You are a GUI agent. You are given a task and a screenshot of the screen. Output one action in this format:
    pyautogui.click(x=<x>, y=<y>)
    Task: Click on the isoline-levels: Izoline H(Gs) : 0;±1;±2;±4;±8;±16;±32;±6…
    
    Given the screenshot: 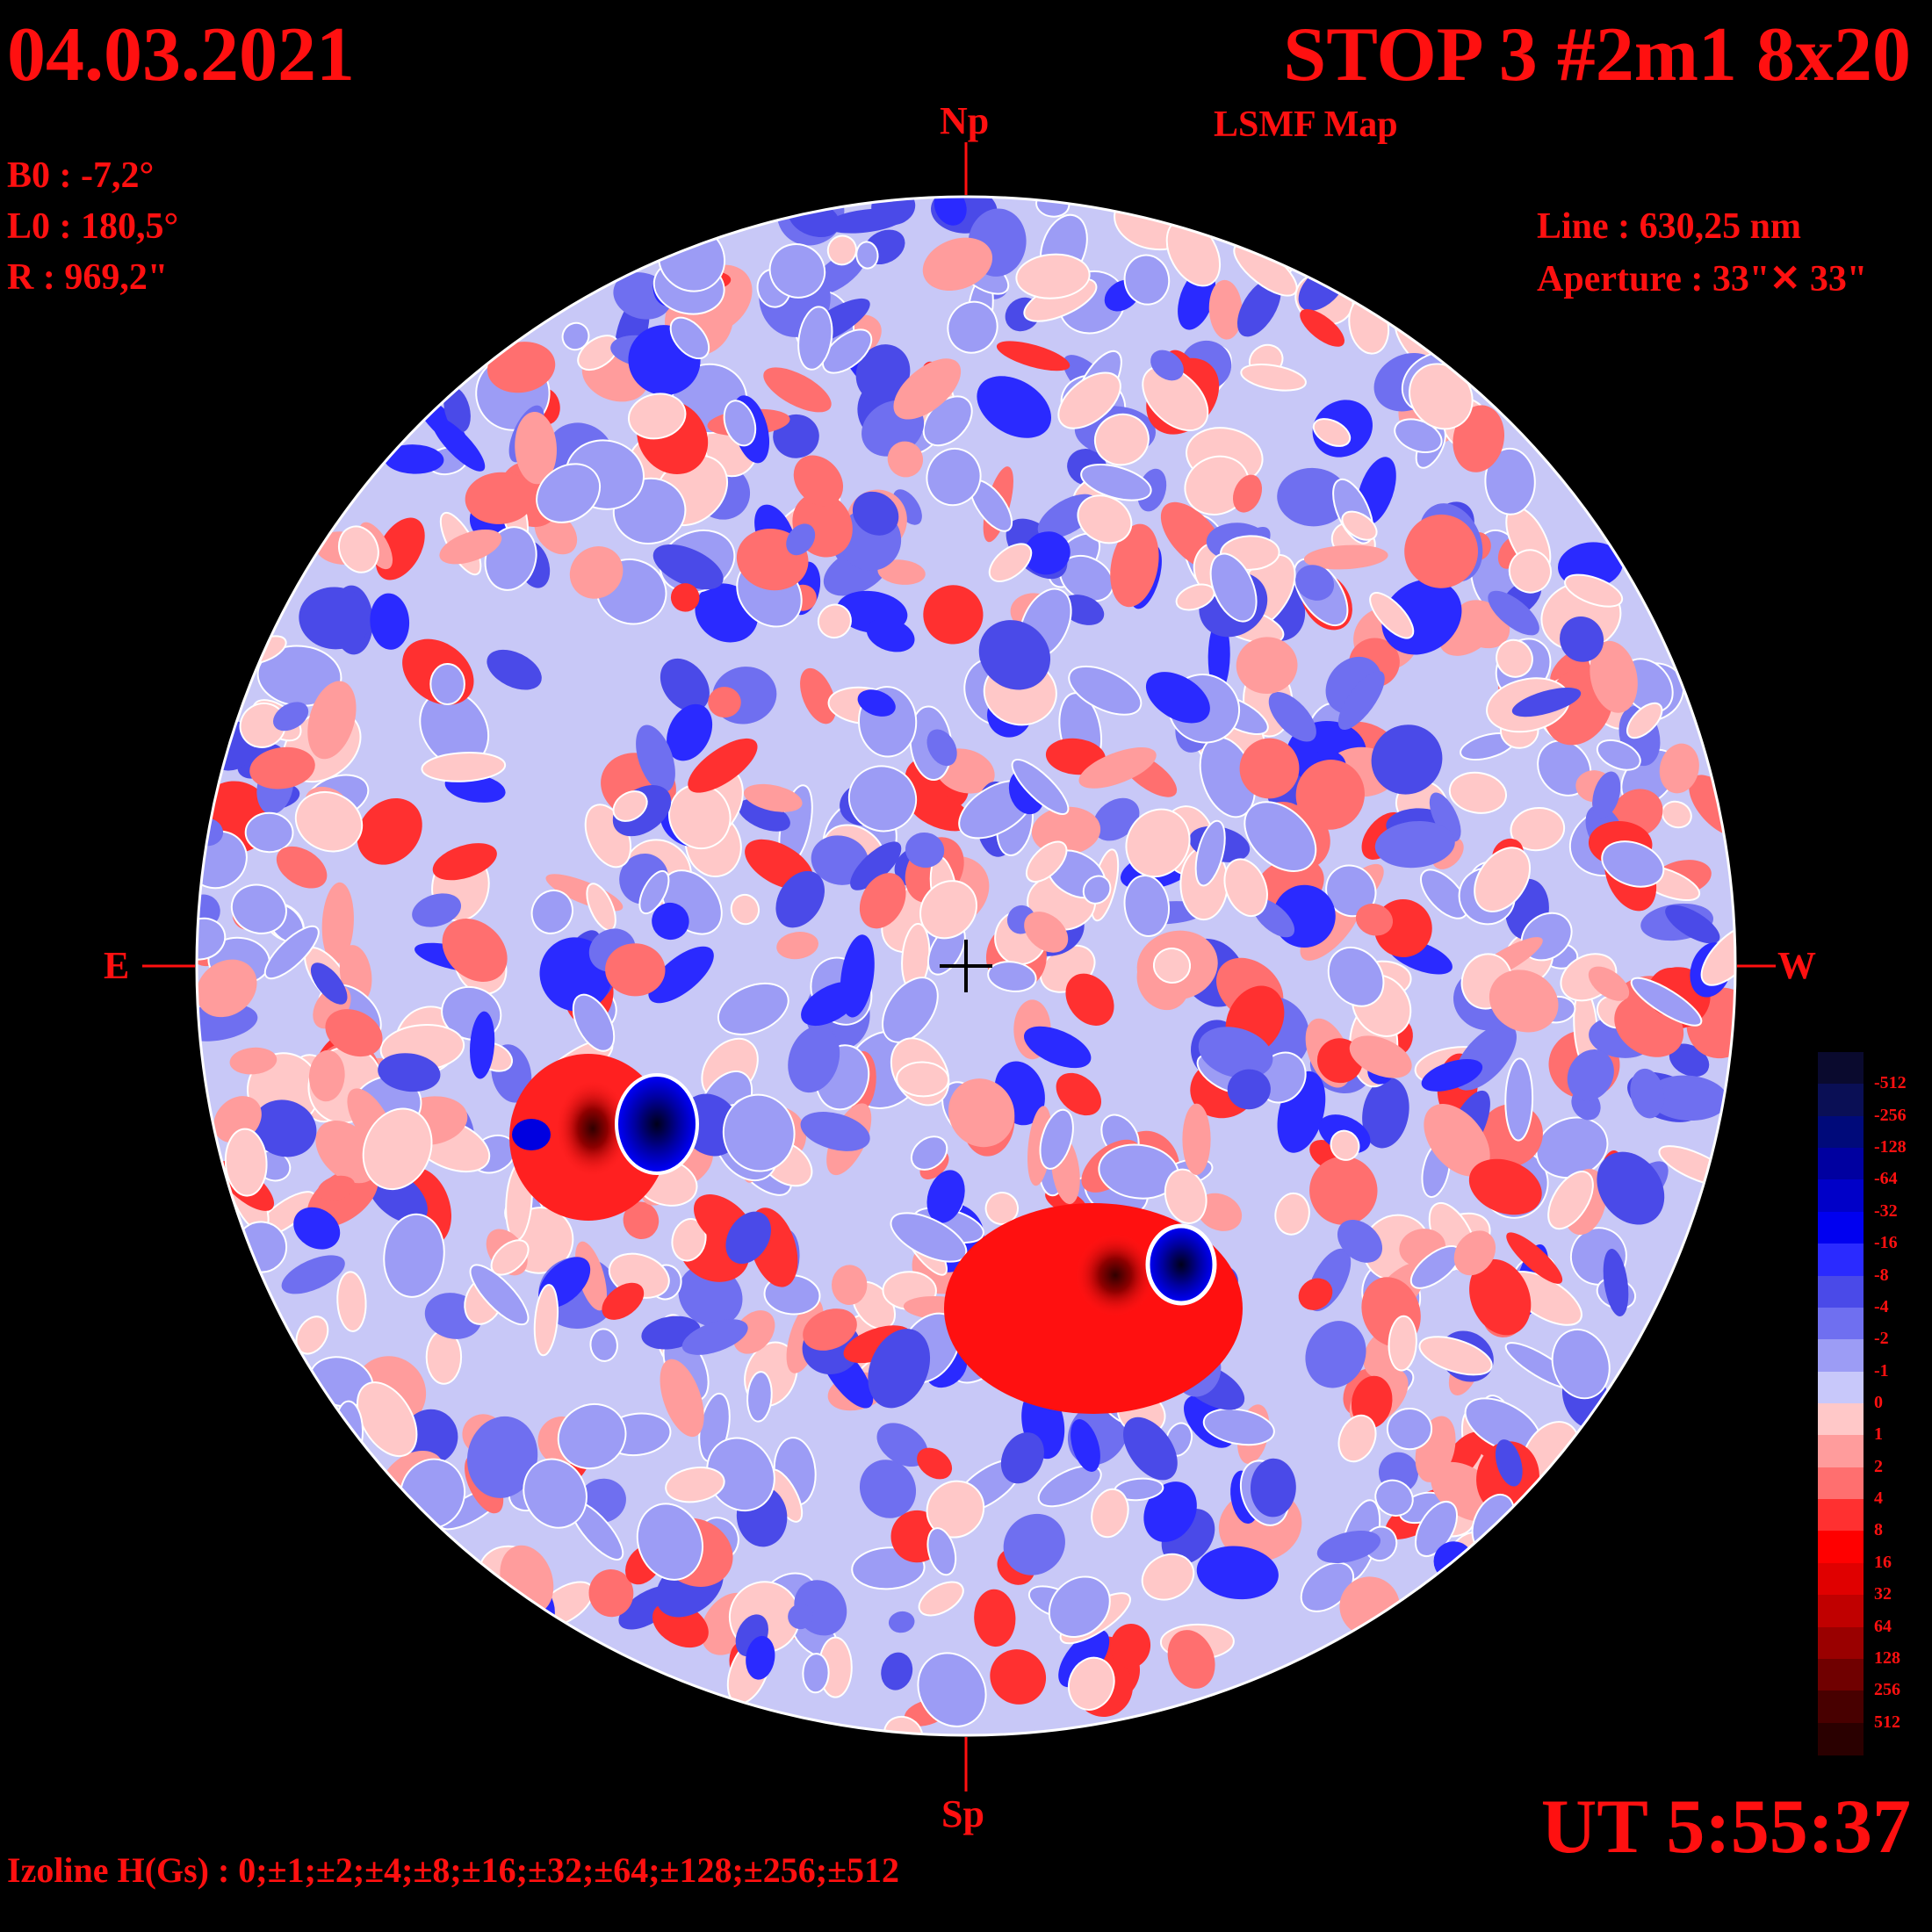 What is the action you would take?
    pyautogui.click(x=453, y=1870)
    